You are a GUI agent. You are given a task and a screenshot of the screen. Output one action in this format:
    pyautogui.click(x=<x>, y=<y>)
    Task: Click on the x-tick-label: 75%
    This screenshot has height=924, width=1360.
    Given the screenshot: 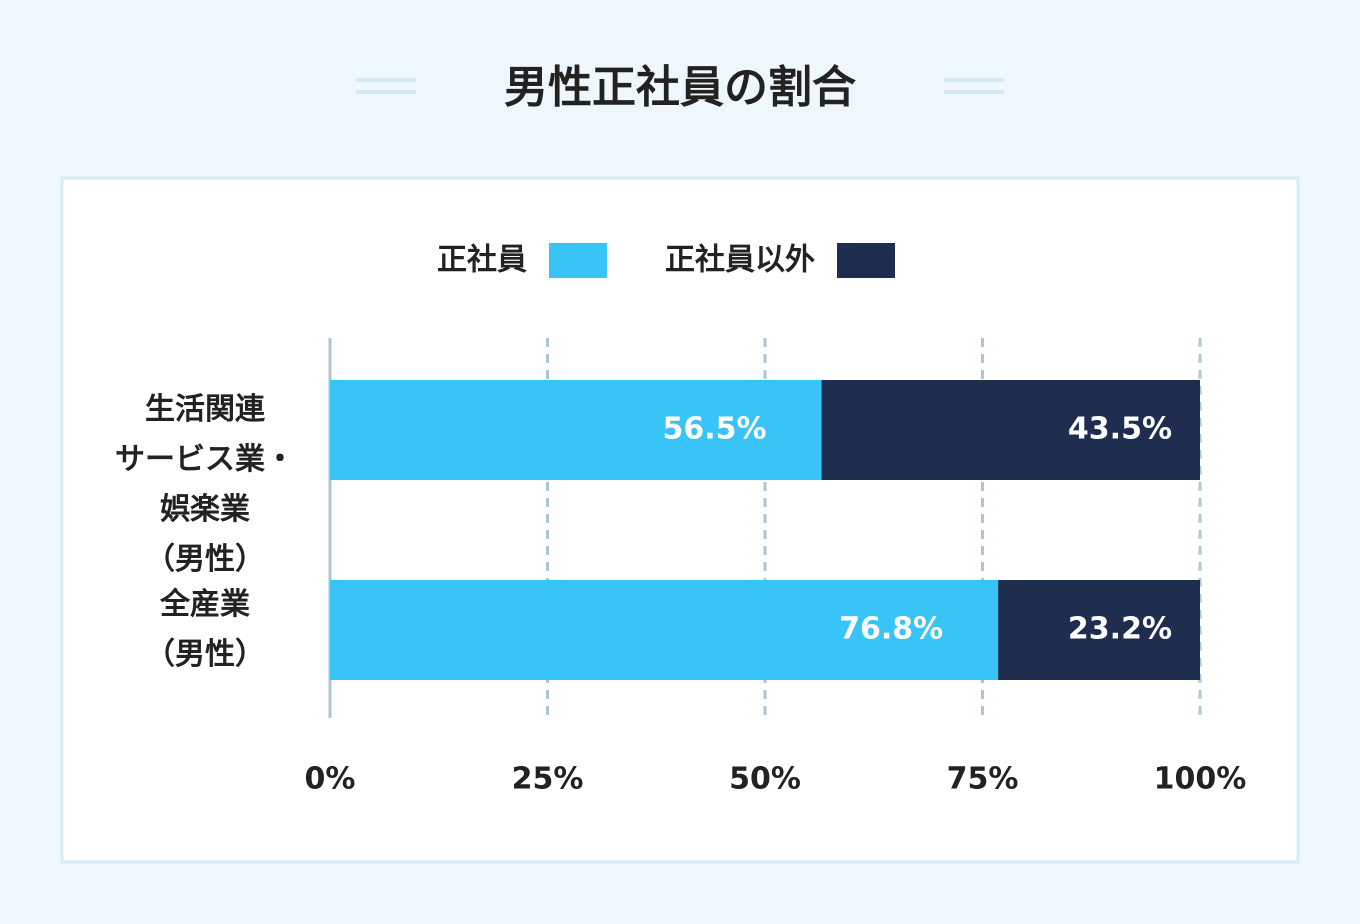 What is the action you would take?
    pyautogui.click(x=983, y=779)
    